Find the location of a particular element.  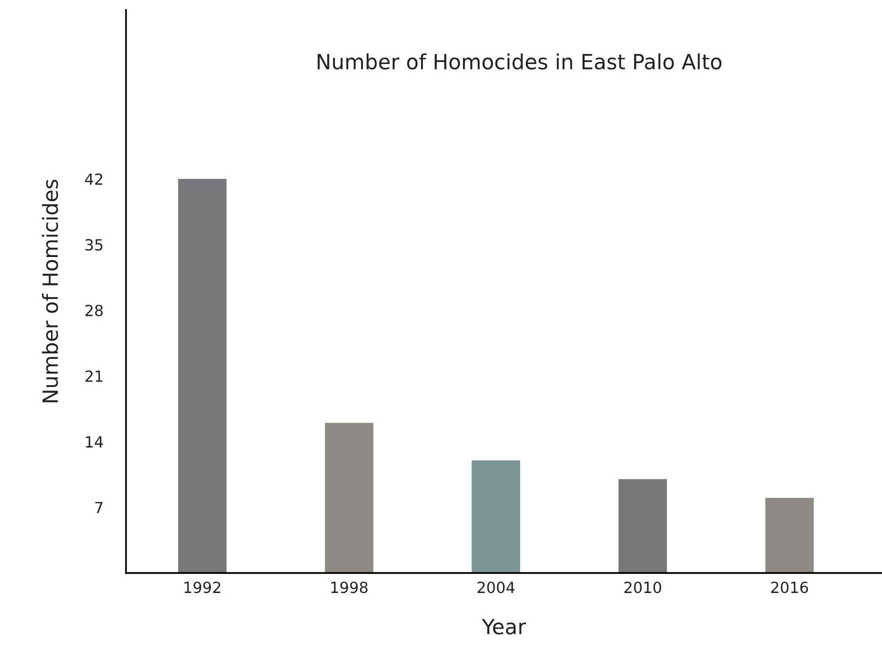

text: Number of Homocides in East Palo Alto is located at coordinates (520, 61).